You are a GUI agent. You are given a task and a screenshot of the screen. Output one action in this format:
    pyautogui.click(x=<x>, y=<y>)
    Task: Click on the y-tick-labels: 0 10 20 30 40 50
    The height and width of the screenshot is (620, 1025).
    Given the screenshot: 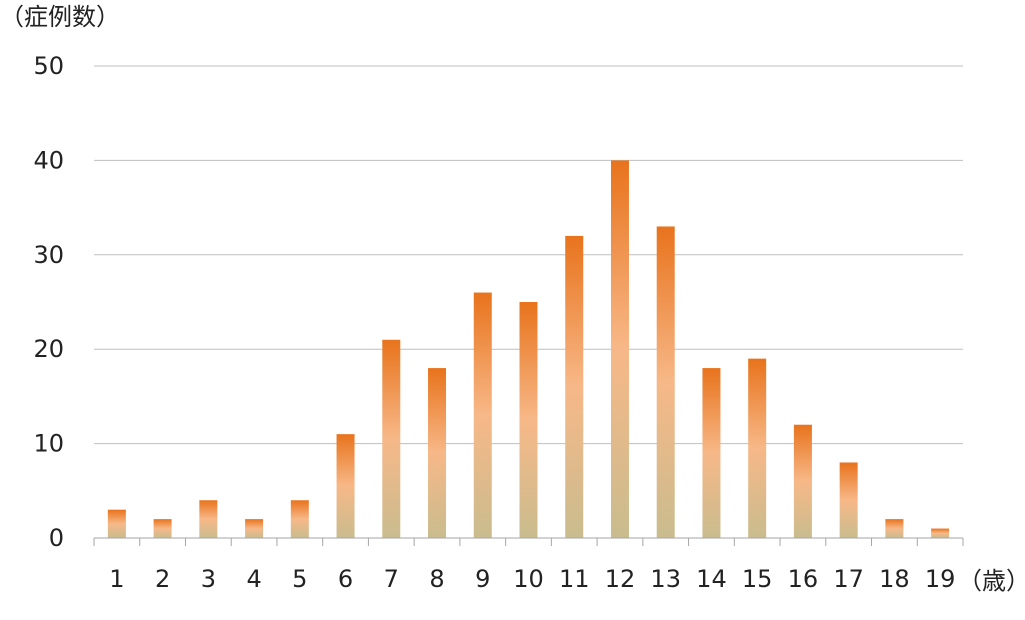 What is the action you would take?
    pyautogui.click(x=48, y=302)
    